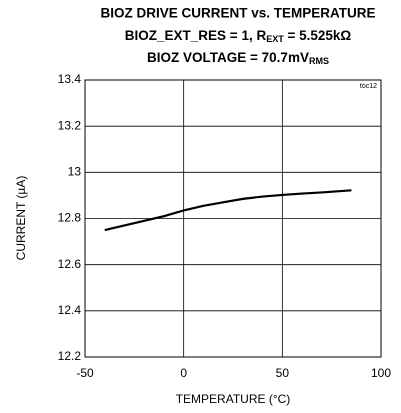 The image size is (401, 413). What do you see at coordinates (233, 399) in the screenshot?
I see `x-axis-label: TEMPERATURE (°C)` at bounding box center [233, 399].